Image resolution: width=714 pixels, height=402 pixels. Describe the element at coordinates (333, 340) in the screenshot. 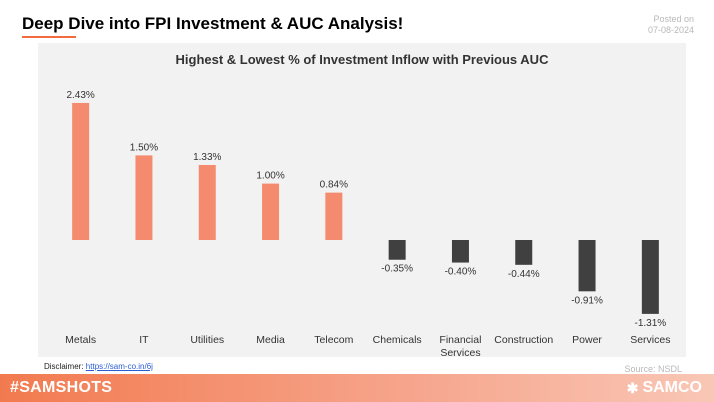

I see `tick-label-4: Telecom` at that location.